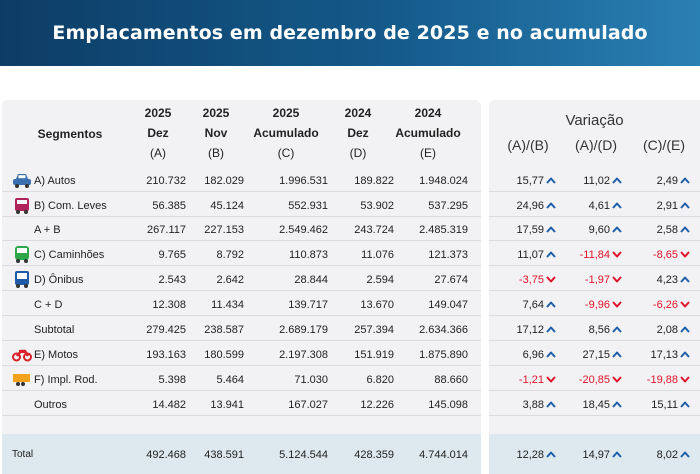  What do you see at coordinates (599, 330) in the screenshot?
I see `variation-value: 8,56` at bounding box center [599, 330].